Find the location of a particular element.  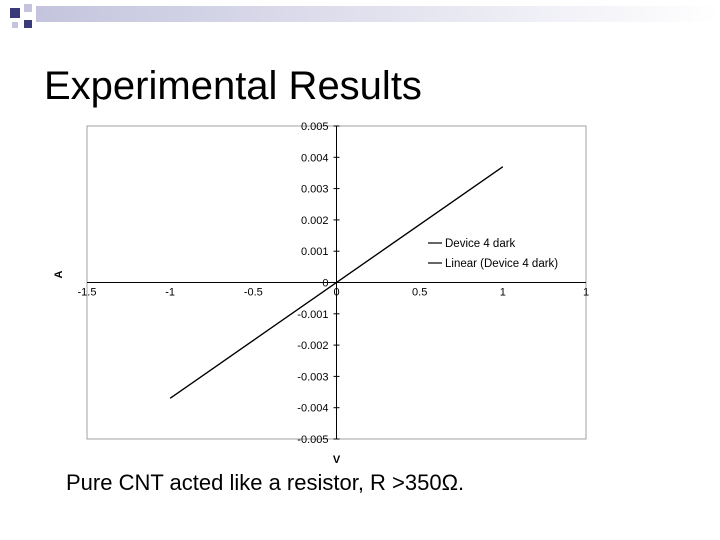

x-tick-label: -1.5 is located at coordinates (87, 293).